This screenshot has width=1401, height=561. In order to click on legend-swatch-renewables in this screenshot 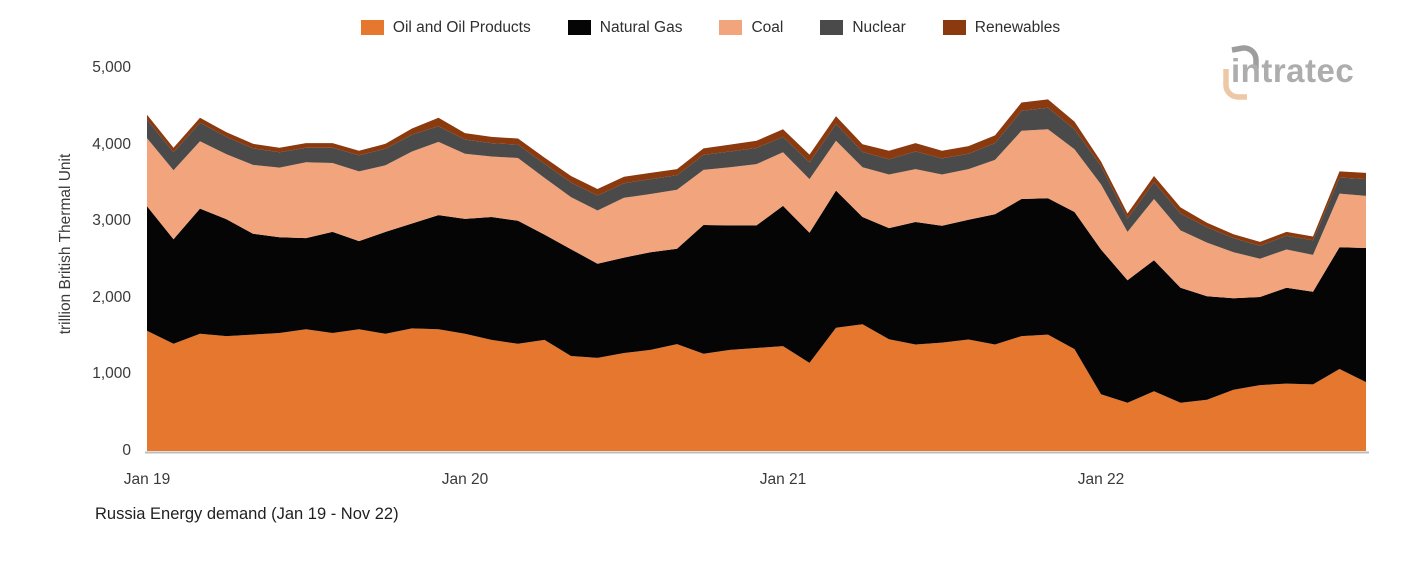, I will do `click(954, 28)`.